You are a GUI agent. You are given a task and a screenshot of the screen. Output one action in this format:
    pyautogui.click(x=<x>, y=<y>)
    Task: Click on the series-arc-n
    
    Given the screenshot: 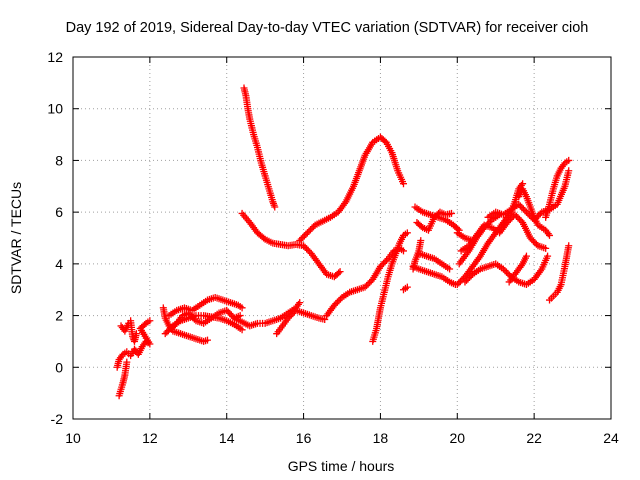 What is the action you would take?
    pyautogui.click(x=390, y=287)
    